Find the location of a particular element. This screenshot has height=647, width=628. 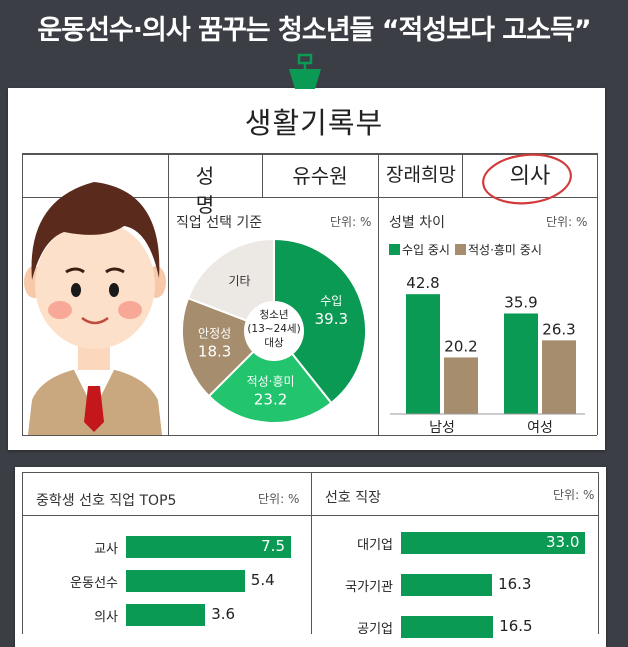

table-border-bottom is located at coordinates (309, 435).